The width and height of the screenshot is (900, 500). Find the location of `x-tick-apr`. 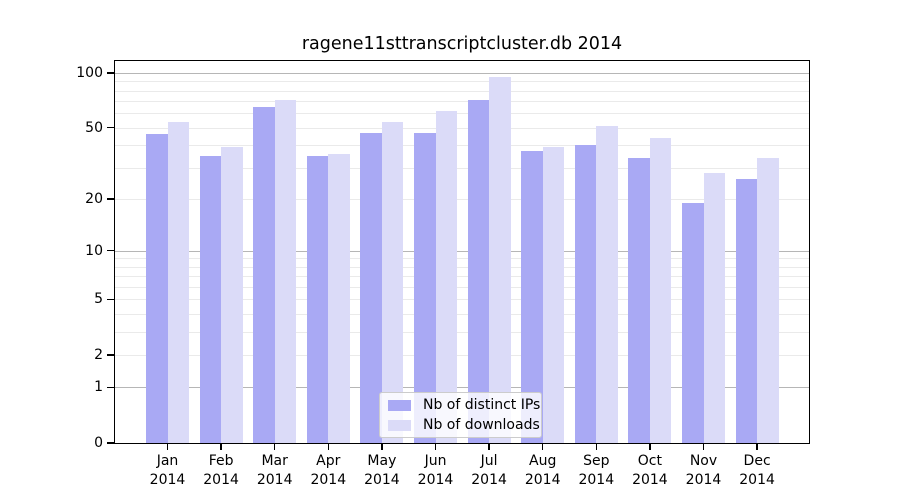

x-tick-apr is located at coordinates (328, 446).